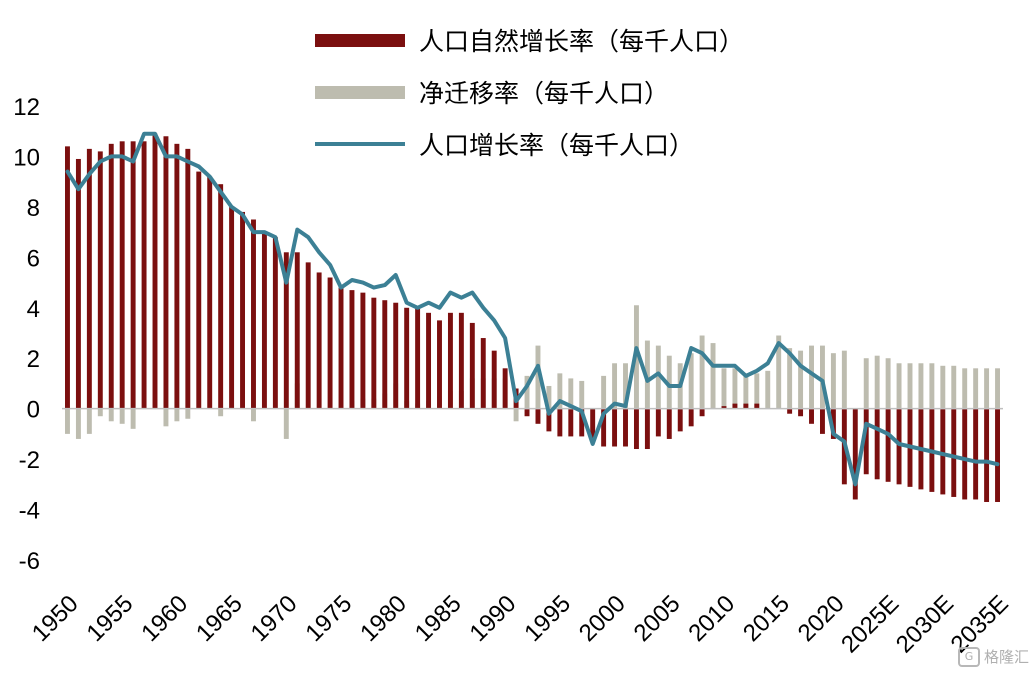 The height and width of the screenshot is (675, 1035). I want to click on legend-swatch-net-migration, so click(360, 92).